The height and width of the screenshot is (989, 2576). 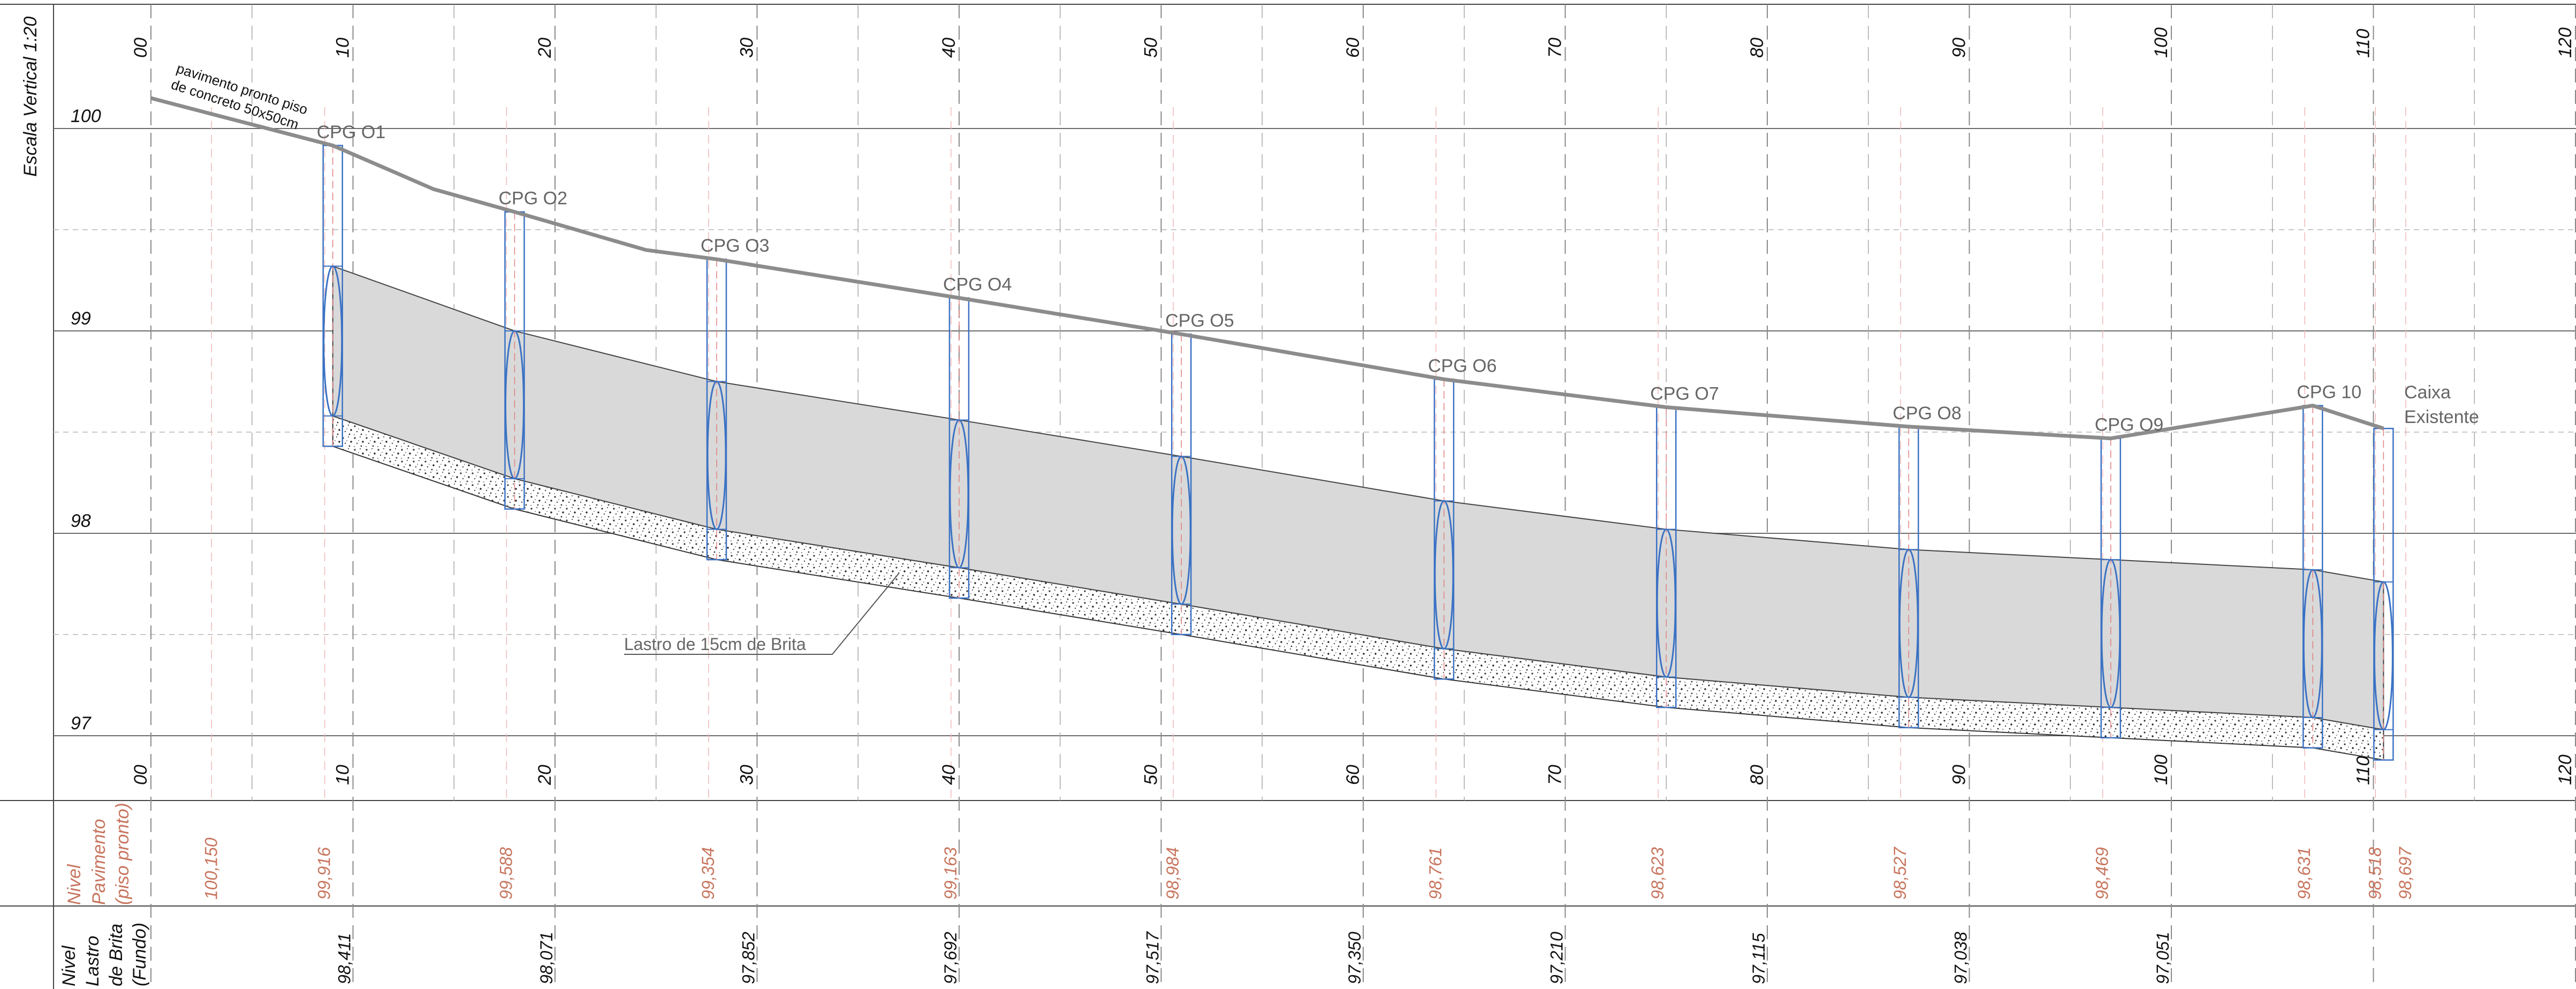 What do you see at coordinates (708, 873) in the screenshot?
I see `pavement-level-value: 99,354` at bounding box center [708, 873].